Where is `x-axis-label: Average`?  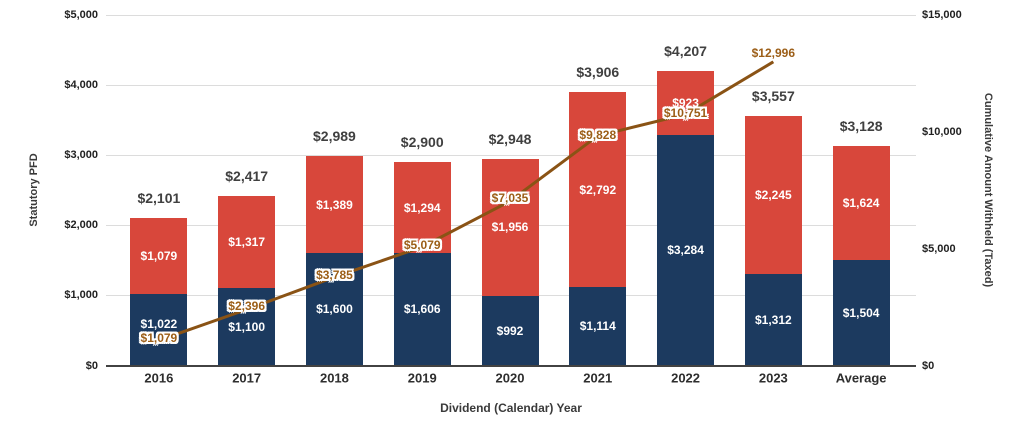
x-axis-label: Average is located at coordinates (861, 378).